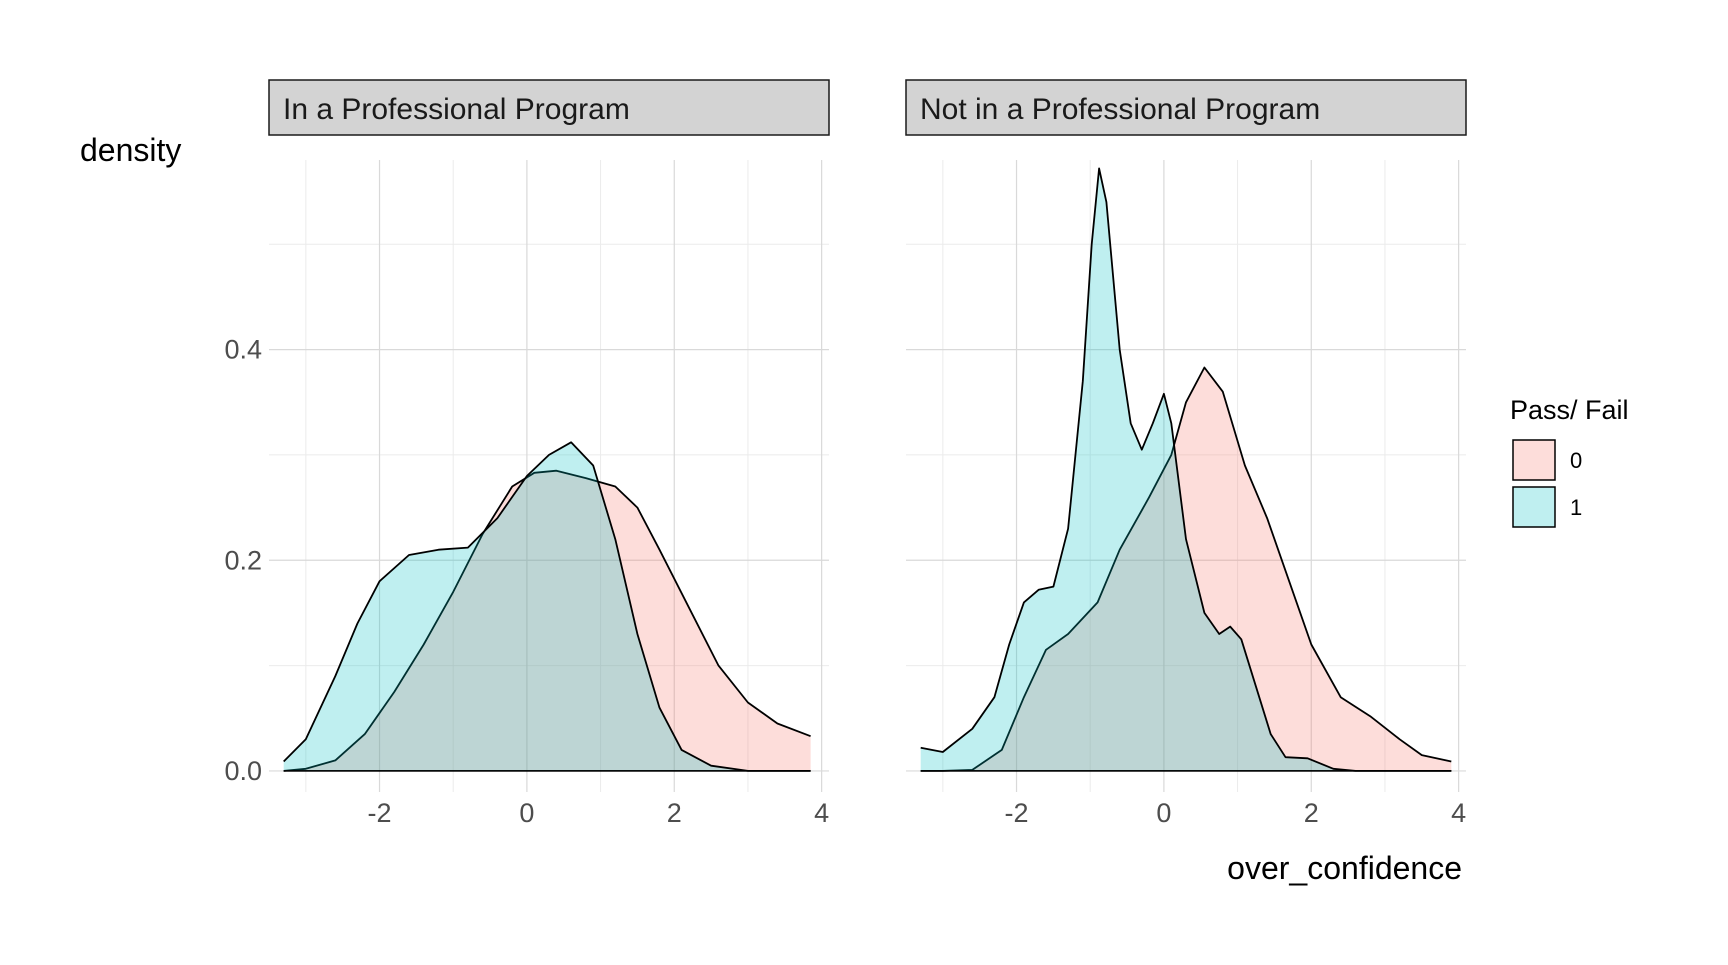 The image size is (1728, 965). What do you see at coordinates (456, 109) in the screenshot?
I see `facet-strip-label: In a Professional Program` at bounding box center [456, 109].